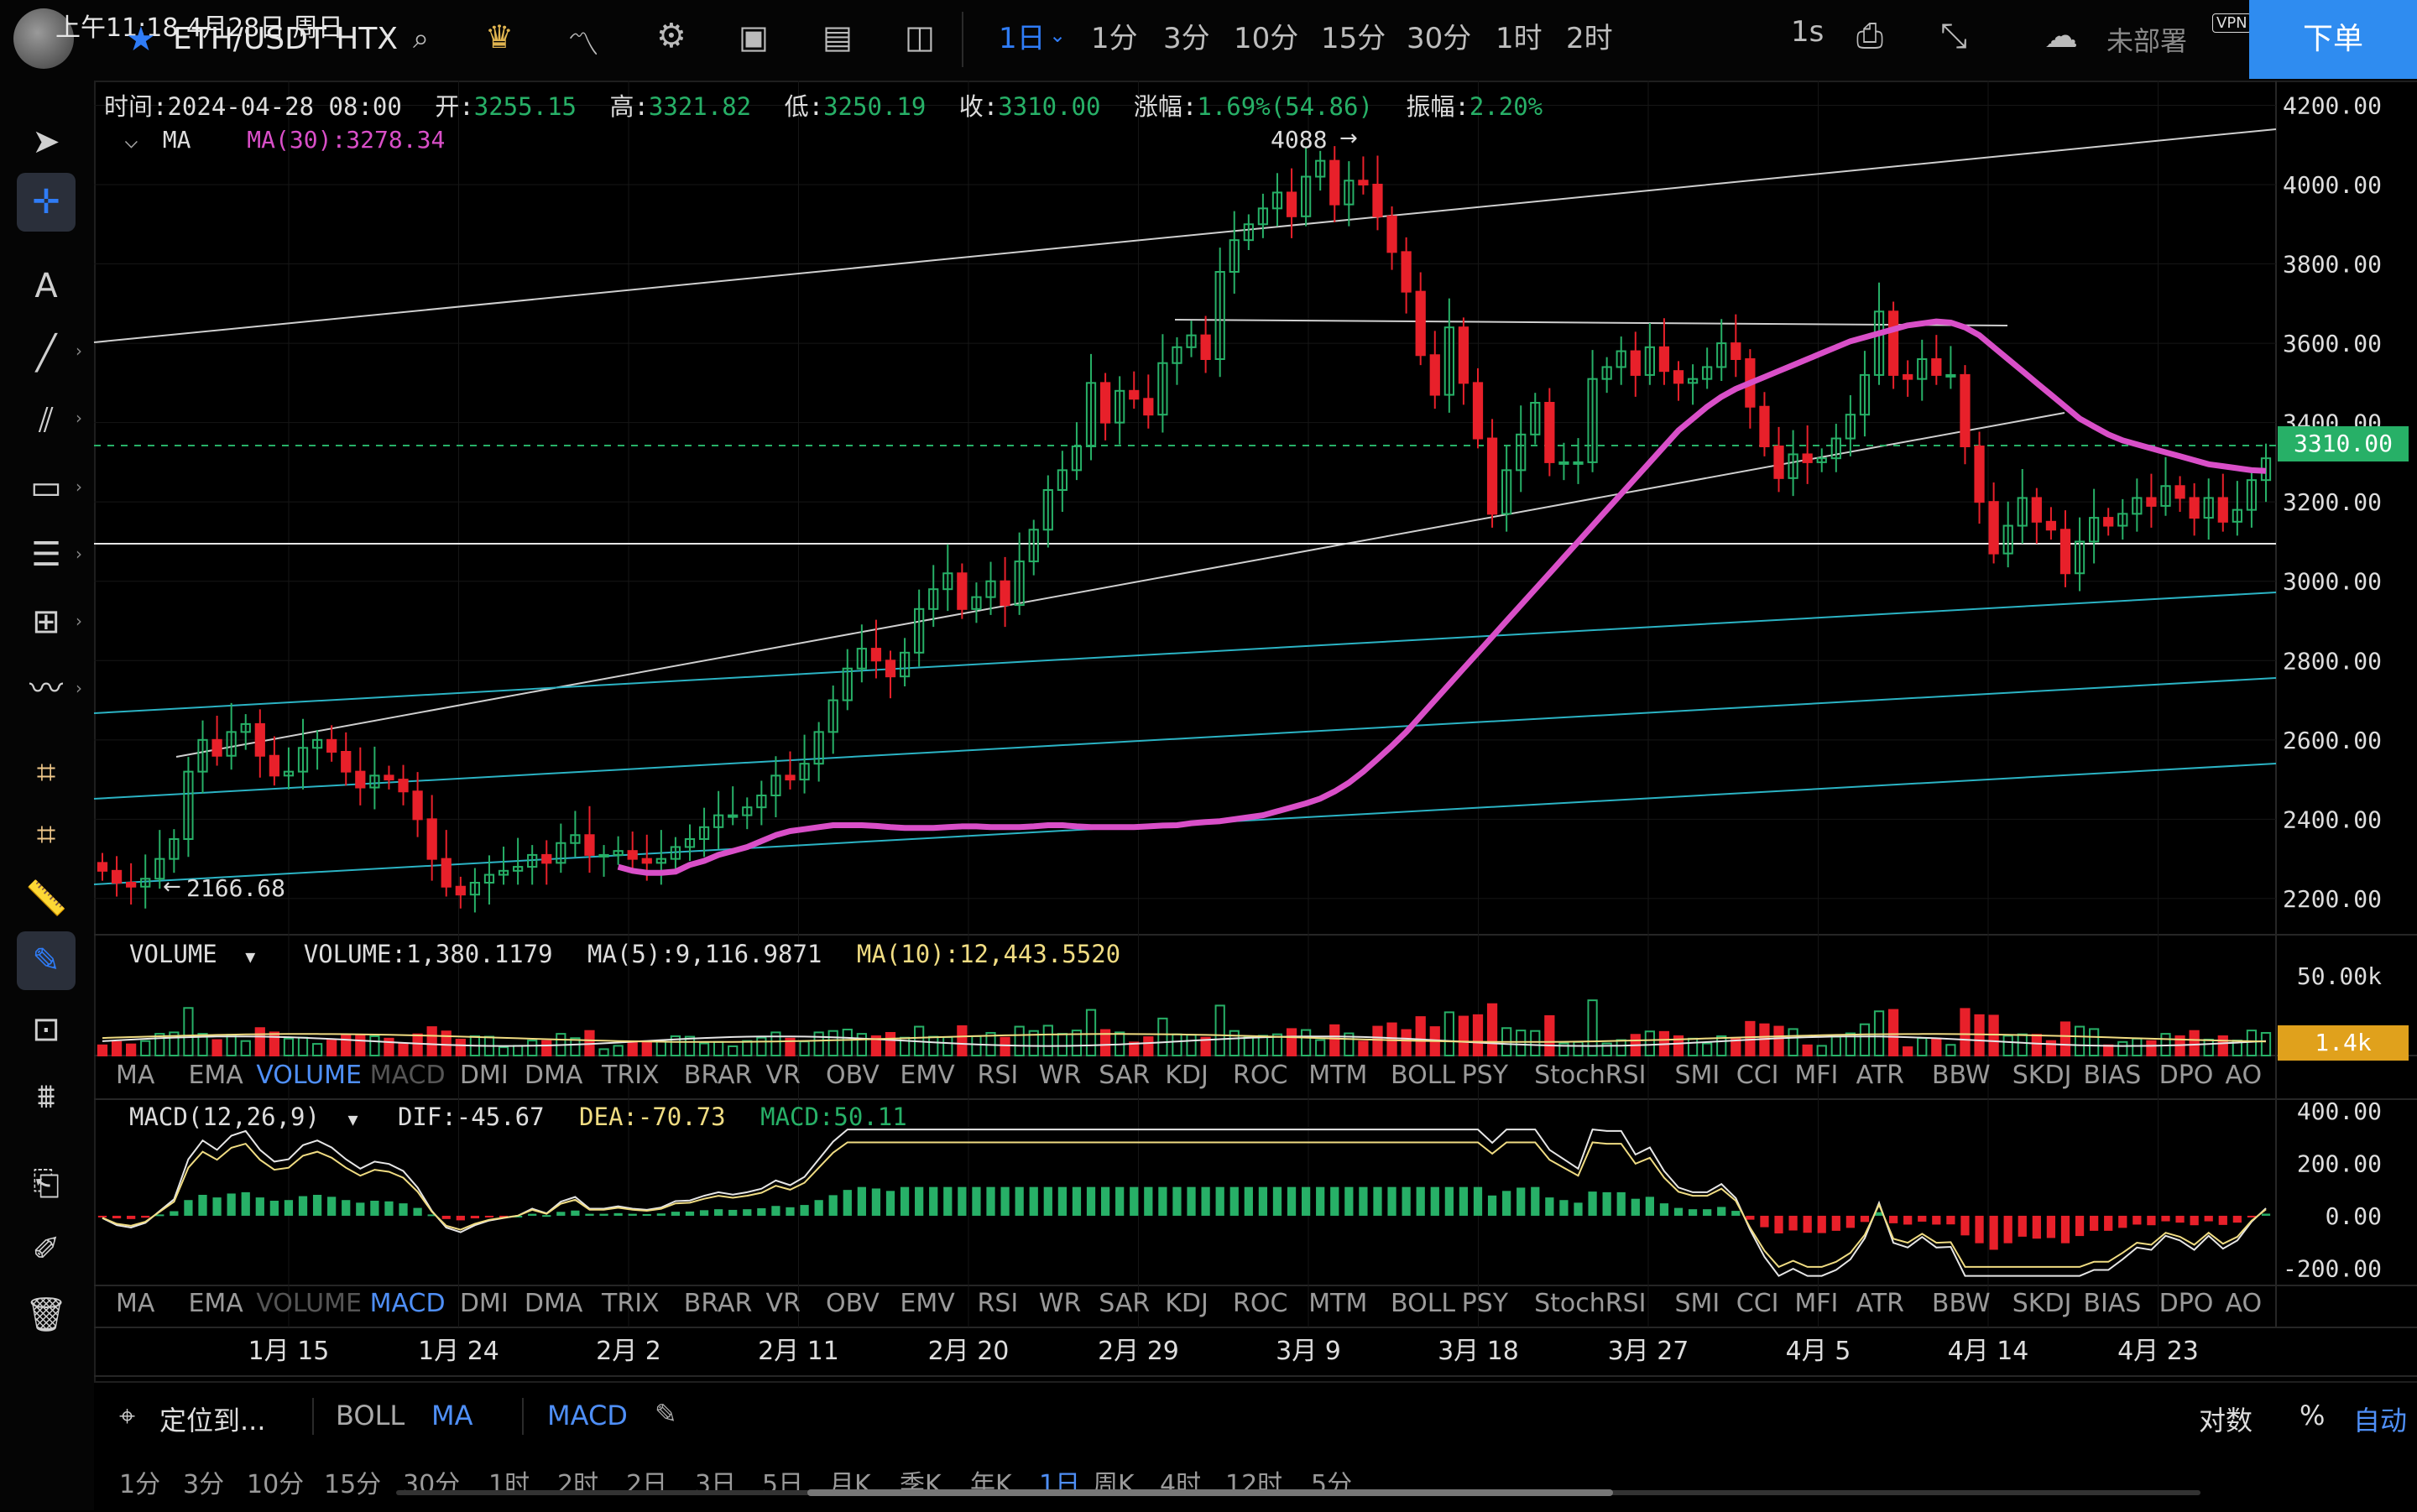 The image size is (2417, 1512). I want to click on chart-window-icon: ▣, so click(754, 37).